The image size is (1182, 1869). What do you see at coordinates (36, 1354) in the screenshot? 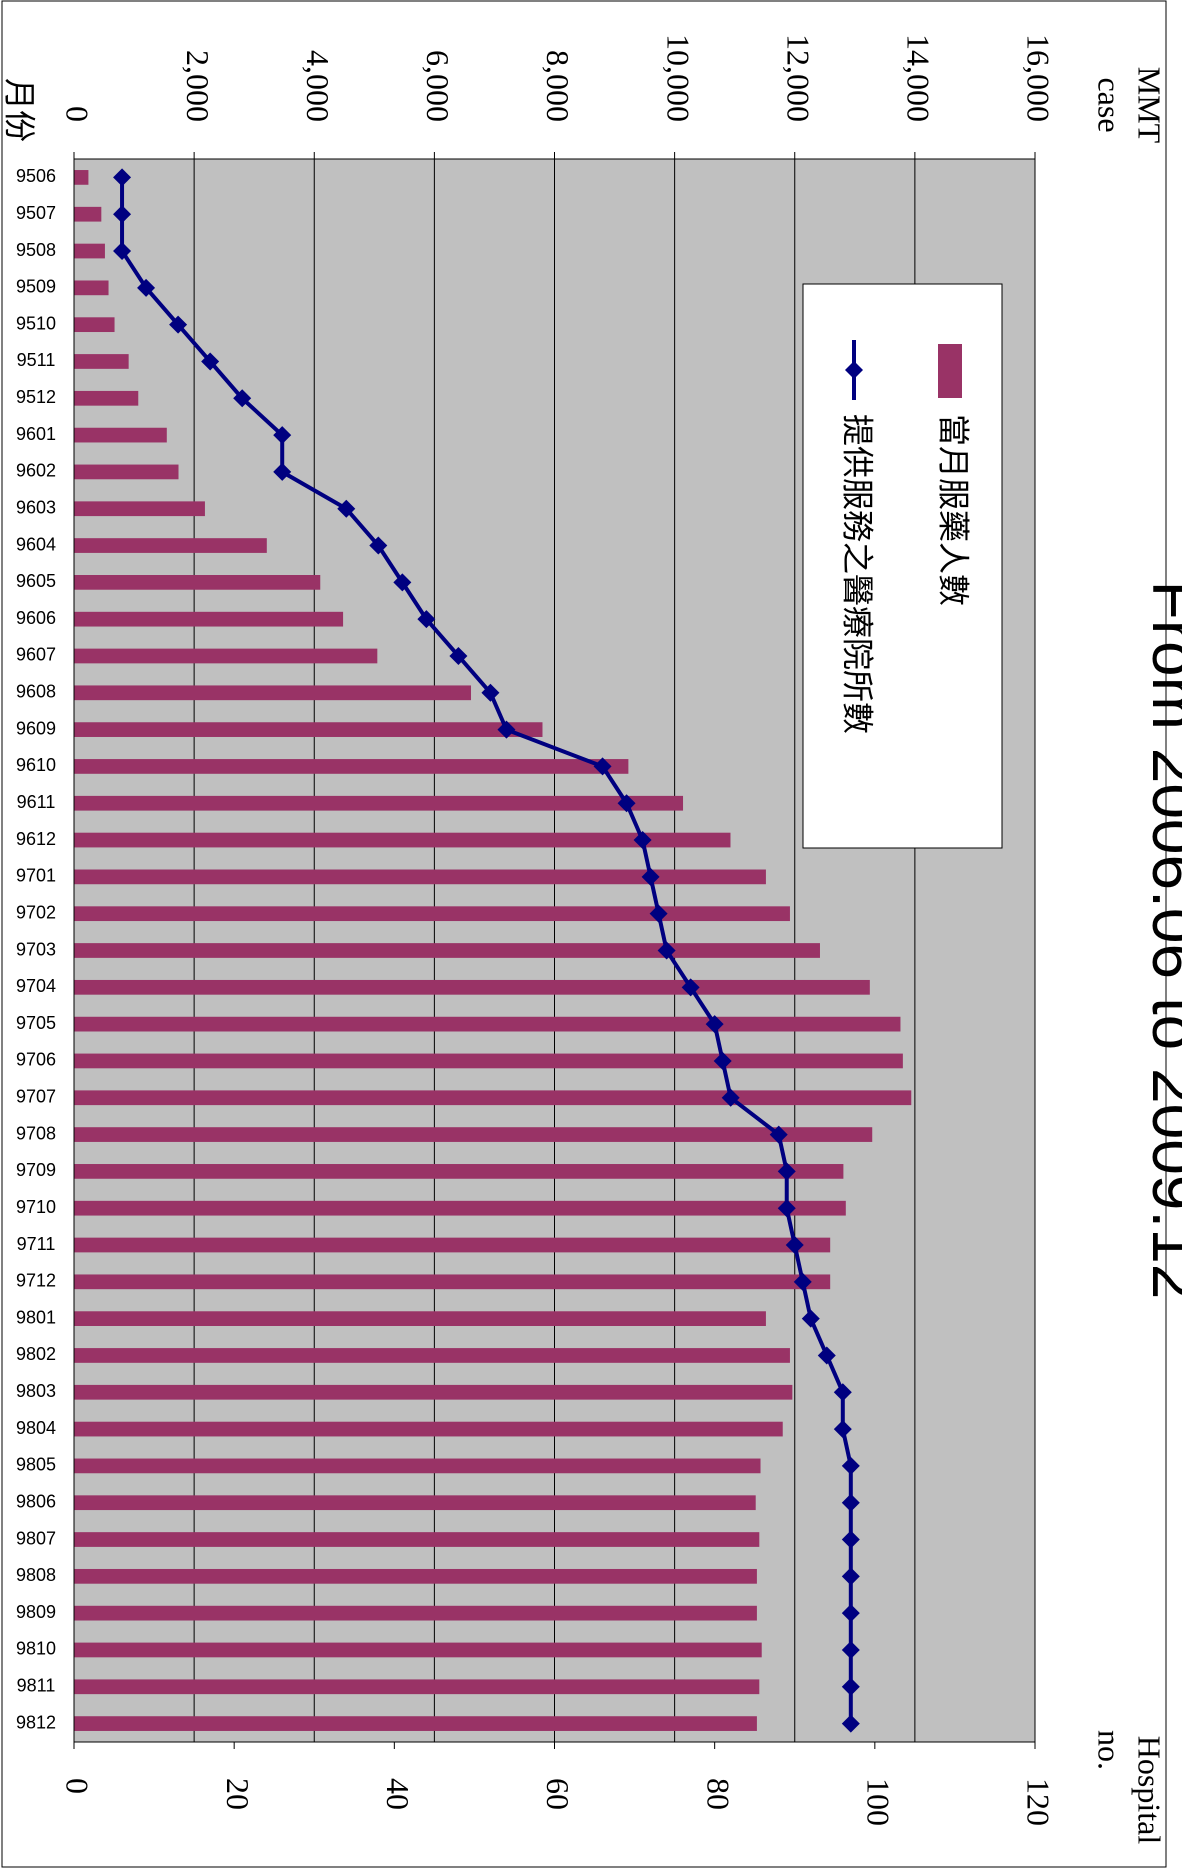
I see `x-tick-label: 9802` at bounding box center [36, 1354].